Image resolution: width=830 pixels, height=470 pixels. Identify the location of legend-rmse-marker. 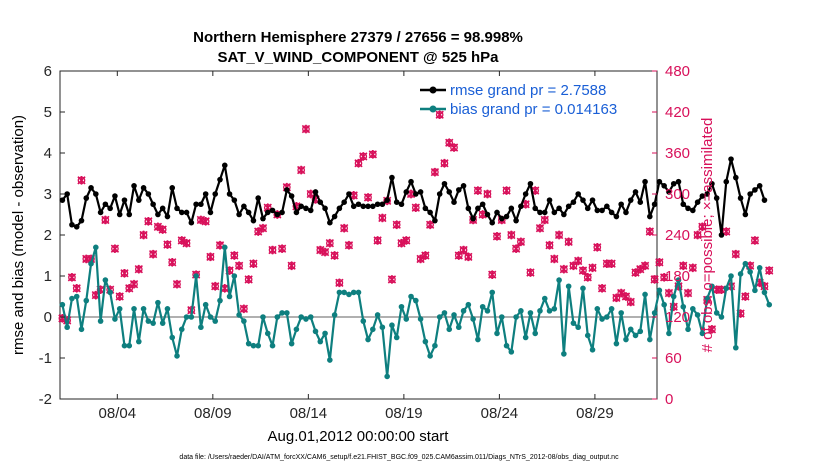
(433, 90).